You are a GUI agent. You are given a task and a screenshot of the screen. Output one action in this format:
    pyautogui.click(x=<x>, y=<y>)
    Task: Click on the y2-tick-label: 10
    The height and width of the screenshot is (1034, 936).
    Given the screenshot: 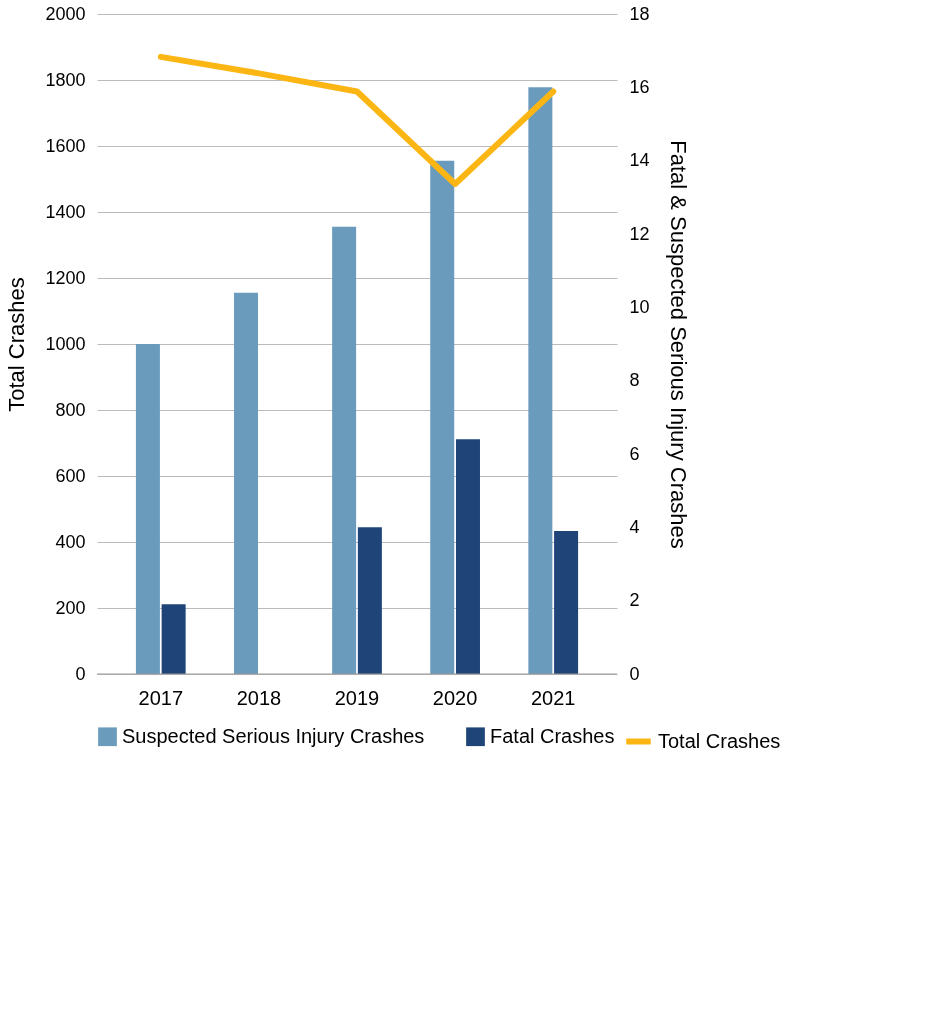 What is the action you would take?
    pyautogui.click(x=639, y=306)
    